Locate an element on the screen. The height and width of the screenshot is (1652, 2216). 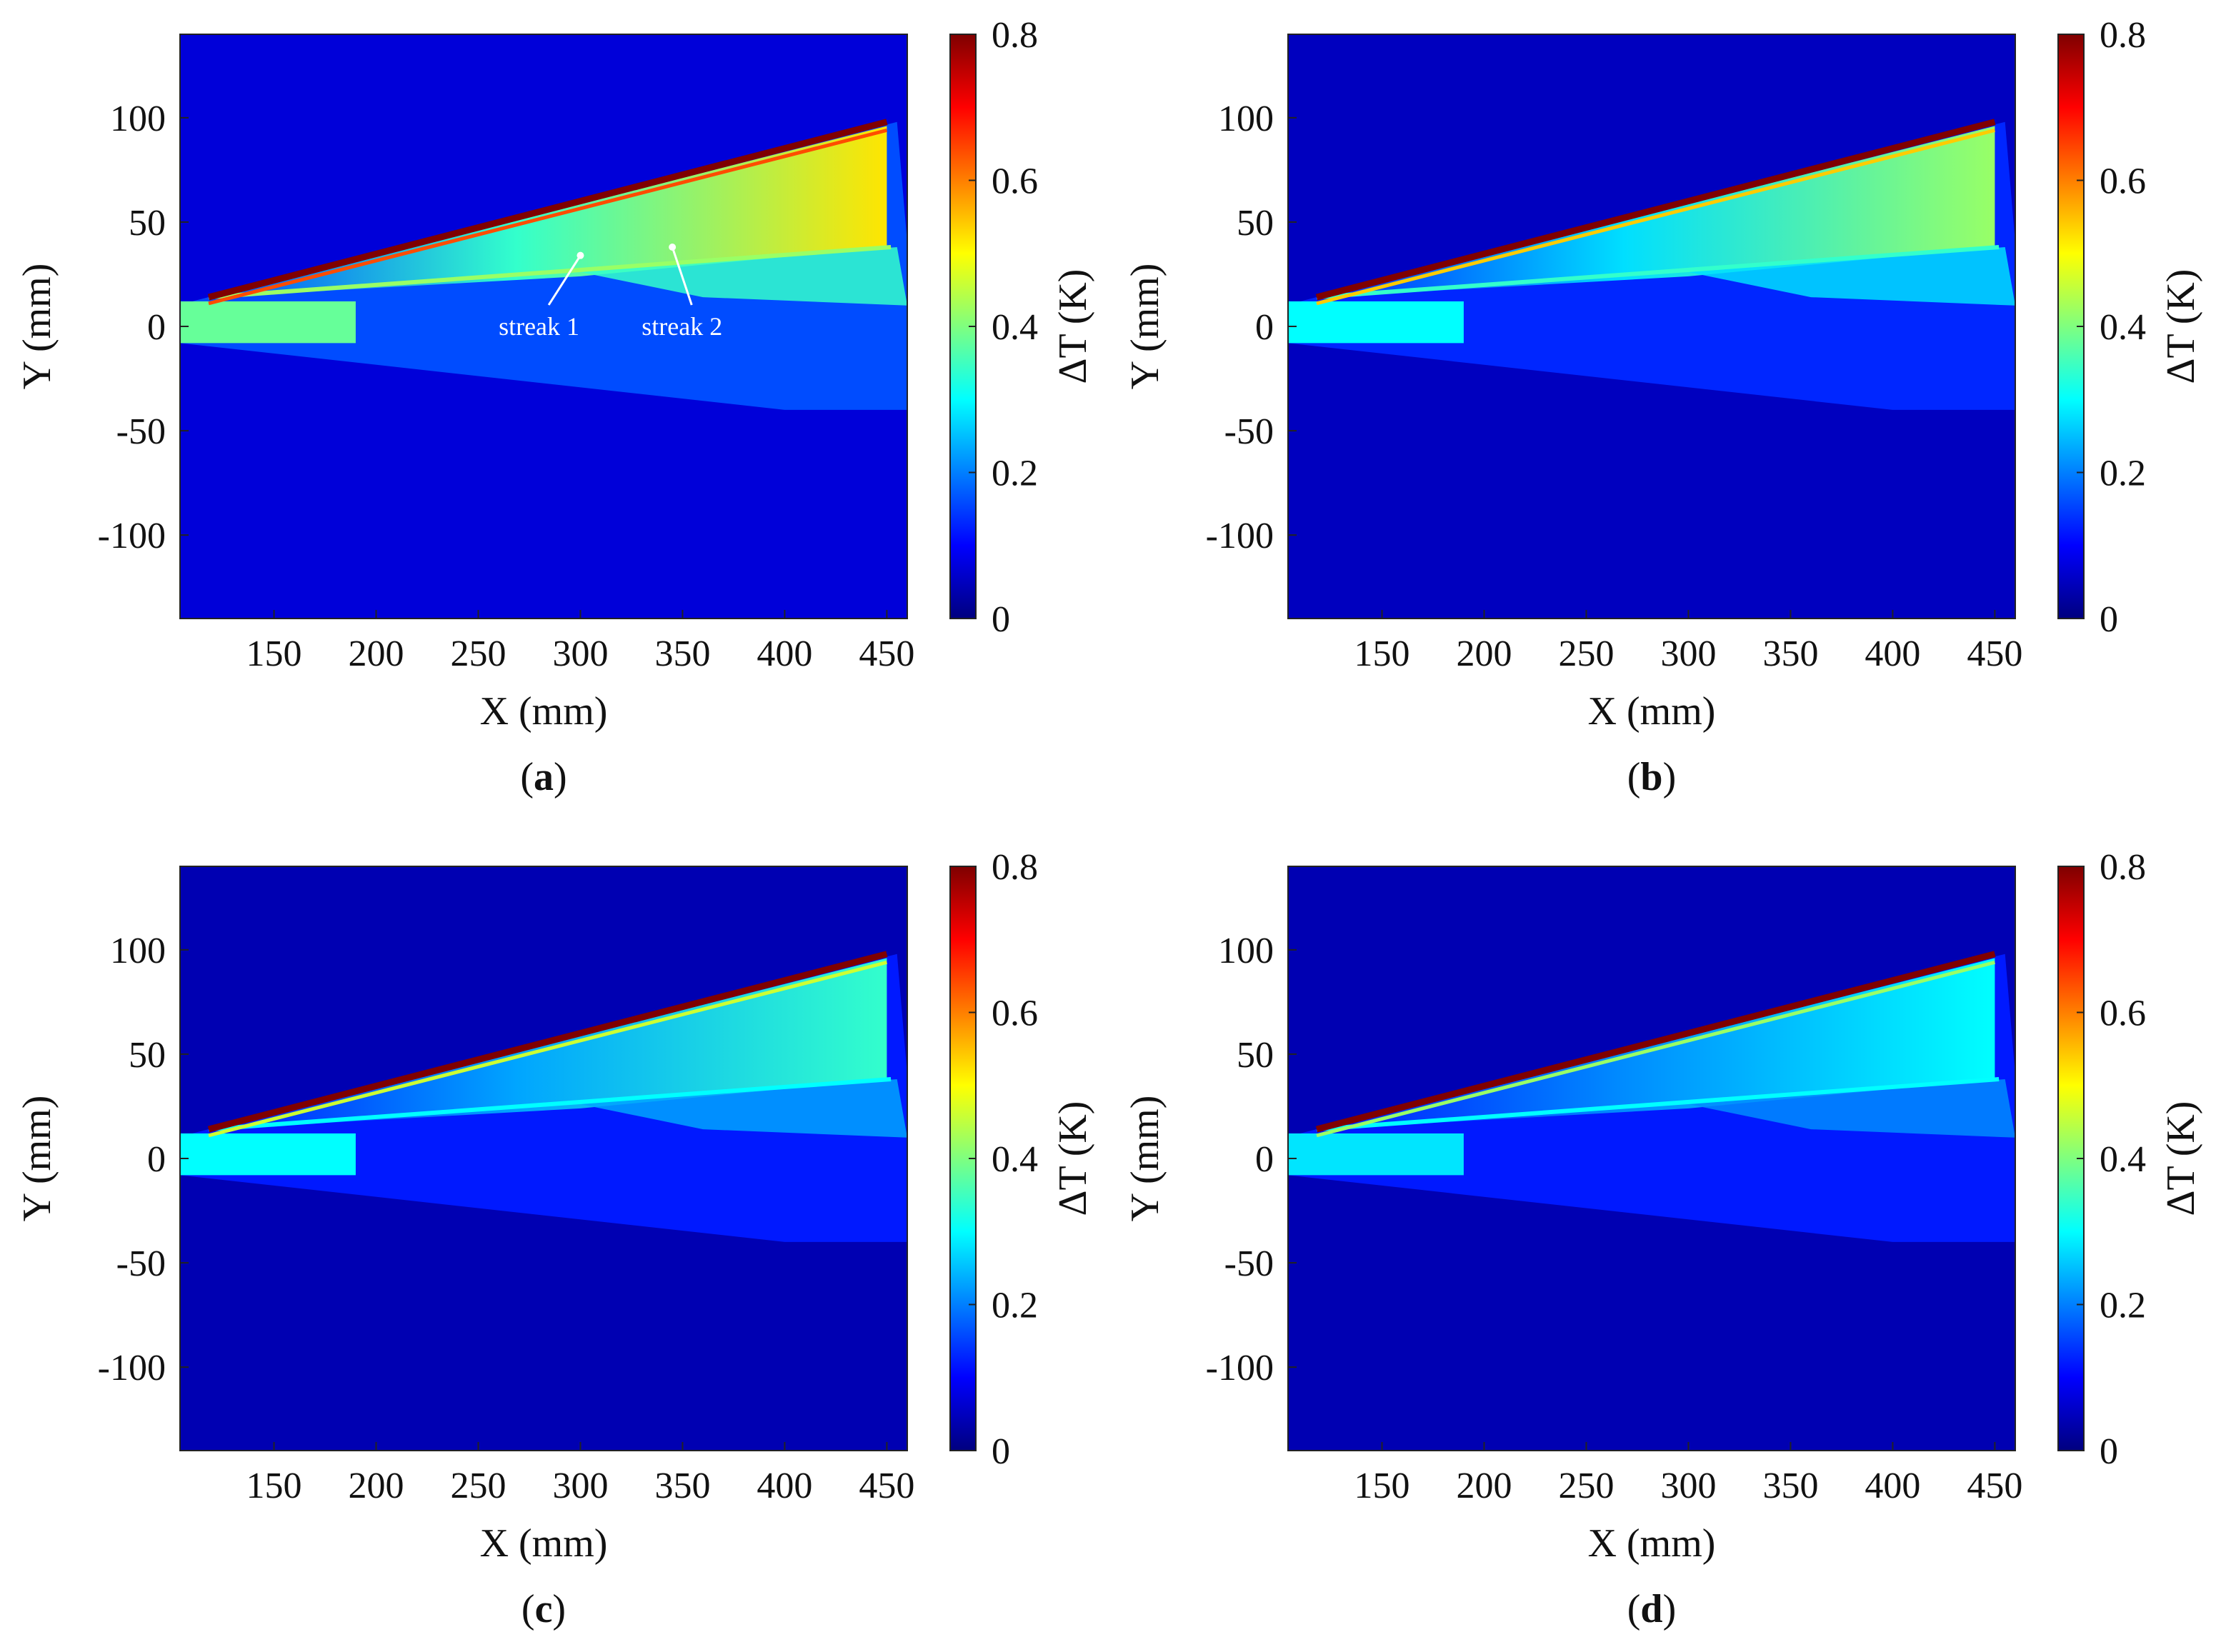
panel-caption: (c) is located at coordinates (543, 1609).